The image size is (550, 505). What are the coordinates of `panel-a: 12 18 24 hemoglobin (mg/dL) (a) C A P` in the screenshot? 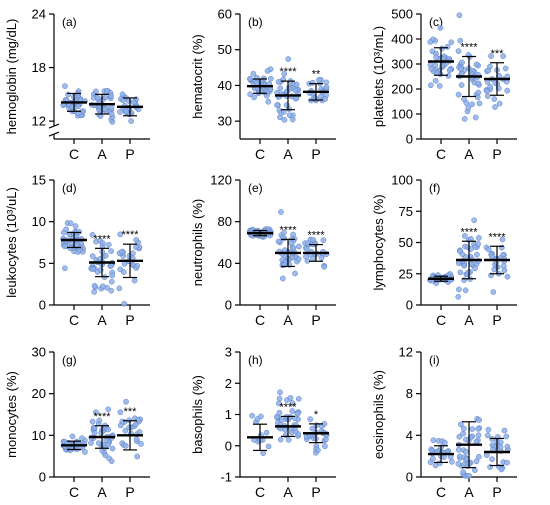 It's located at (77, 84).